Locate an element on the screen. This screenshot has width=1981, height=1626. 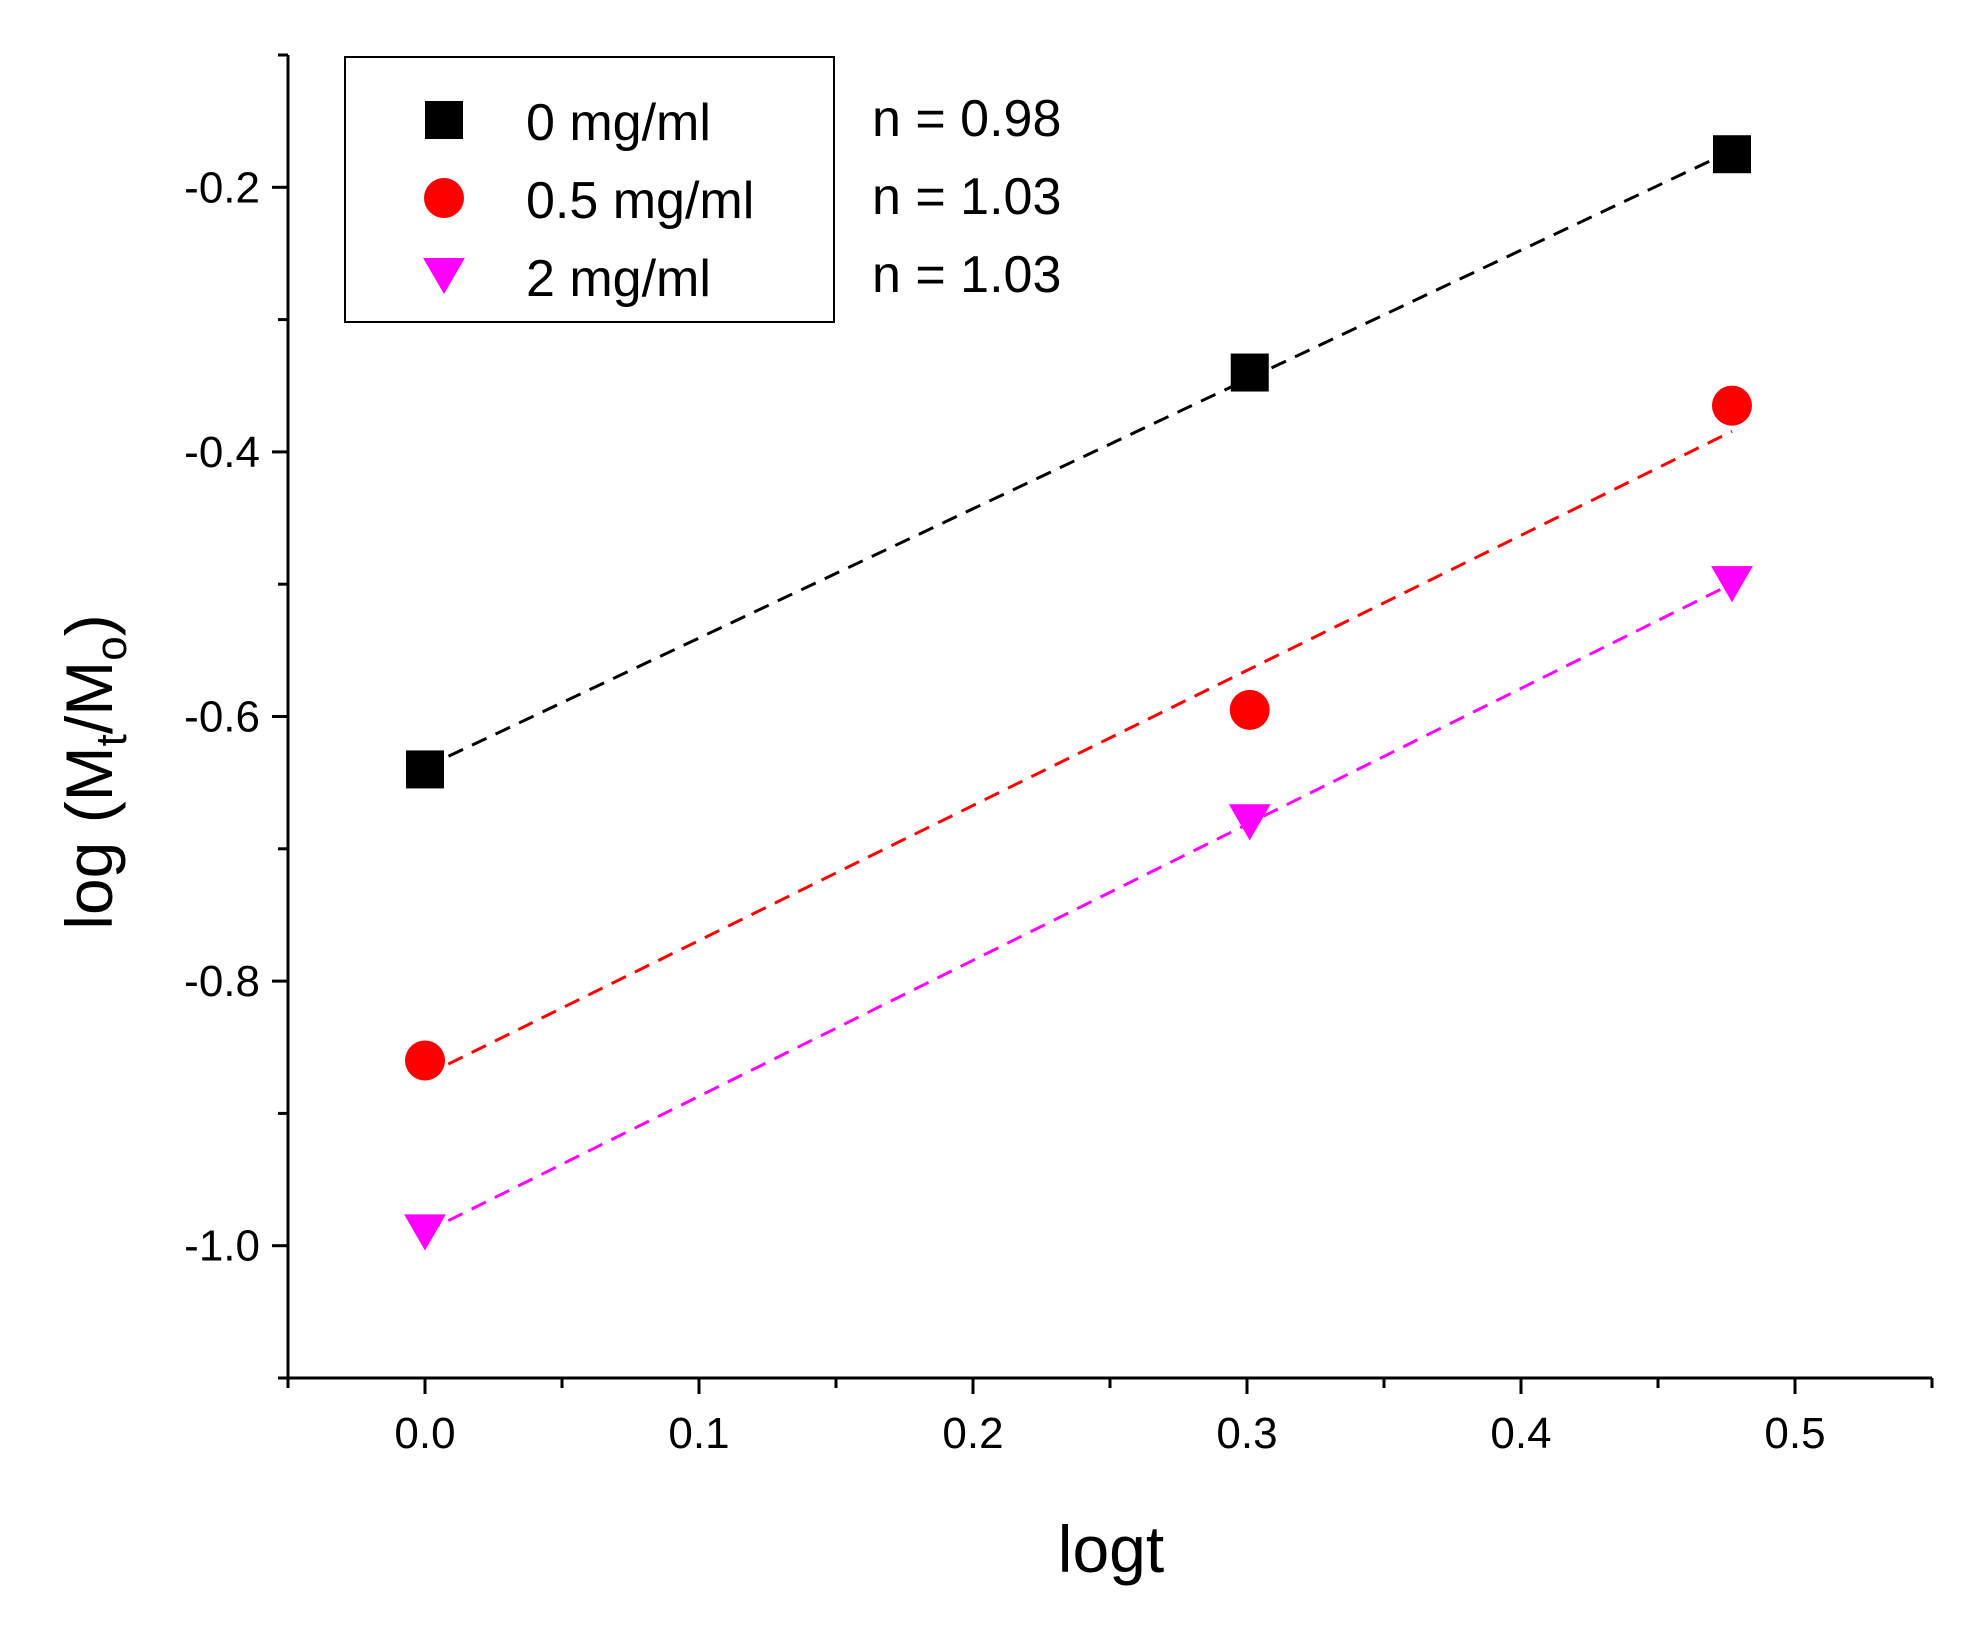
n-value-annotation: n = 0.98 is located at coordinates (966, 119).